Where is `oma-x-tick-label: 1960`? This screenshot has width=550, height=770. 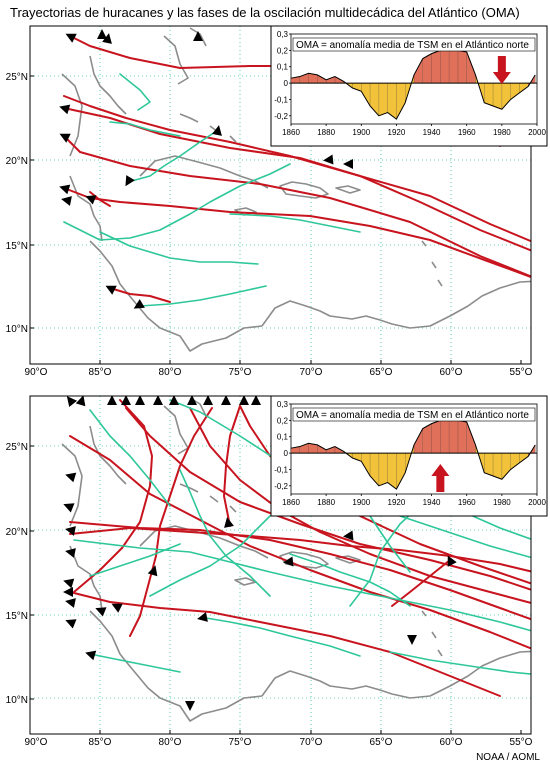
oma-x-tick-label: 1960 is located at coordinates (467, 132).